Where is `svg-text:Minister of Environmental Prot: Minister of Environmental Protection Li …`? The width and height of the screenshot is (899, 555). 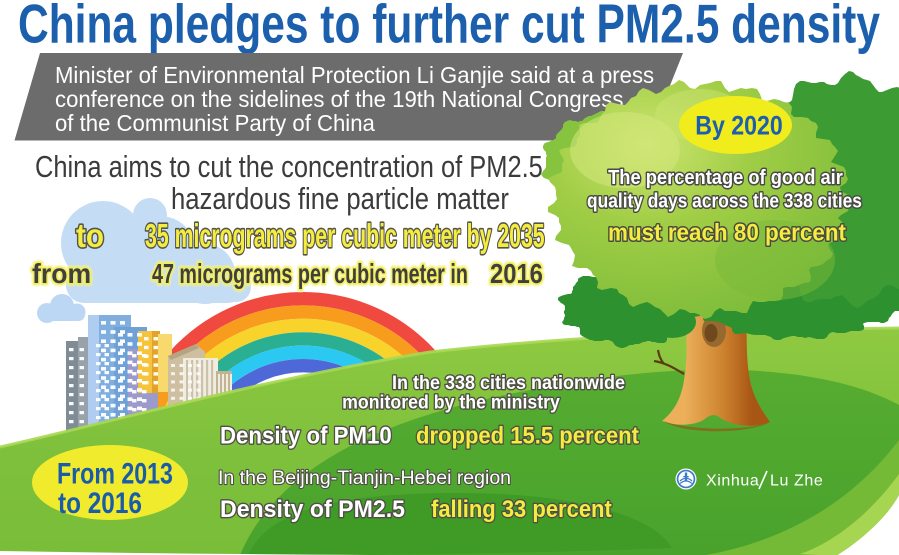
svg-text:Minister of Environmental Prot: Minister of Environmental Protection Li … is located at coordinates (354, 75).